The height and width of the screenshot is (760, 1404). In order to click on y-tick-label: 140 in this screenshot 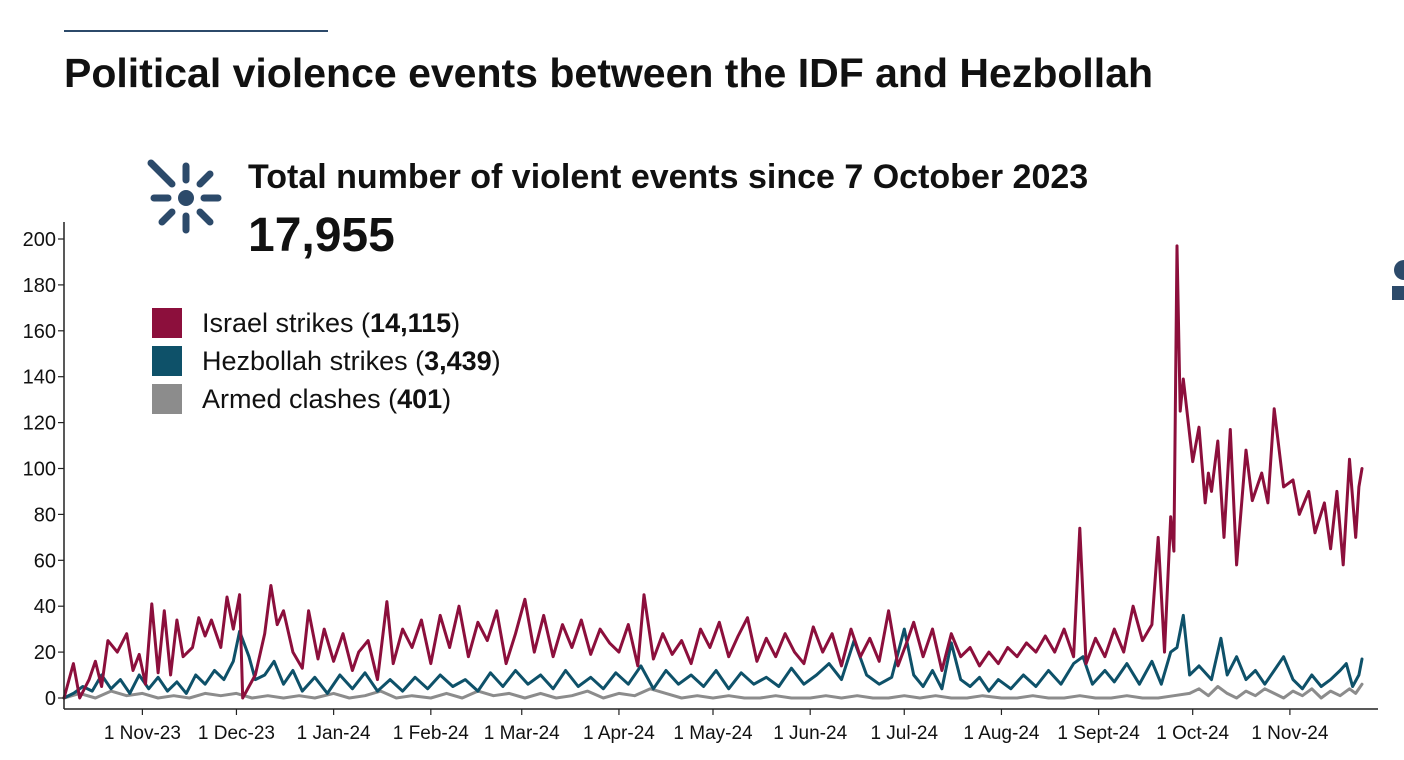, I will do `click(39, 378)`.